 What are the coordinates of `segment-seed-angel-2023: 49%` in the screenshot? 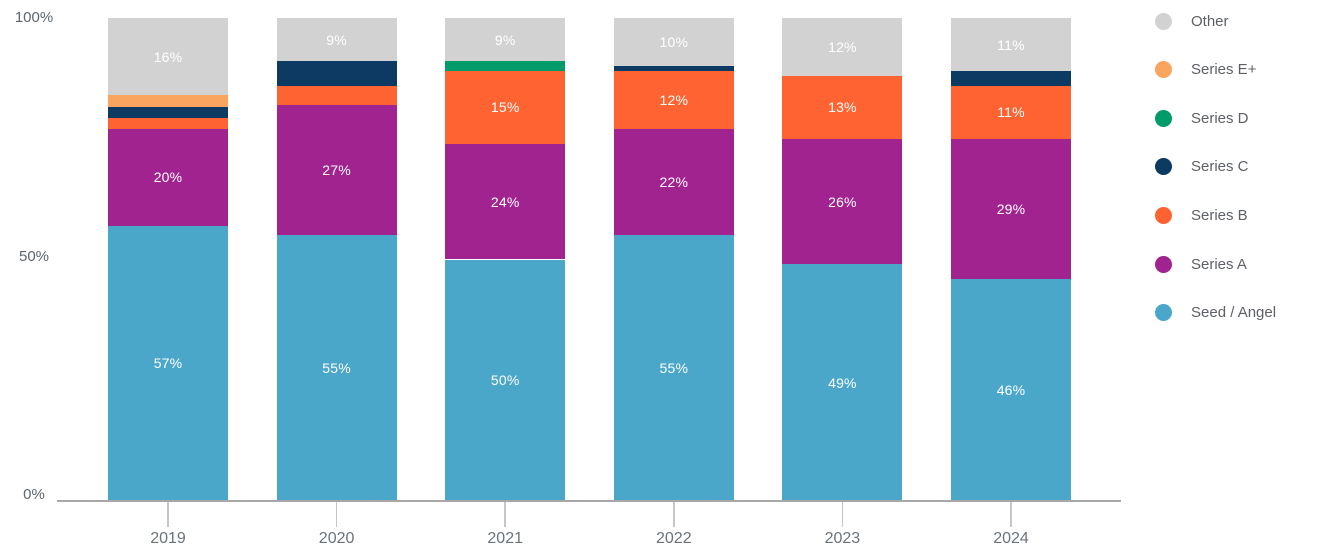 It's located at (842, 382).